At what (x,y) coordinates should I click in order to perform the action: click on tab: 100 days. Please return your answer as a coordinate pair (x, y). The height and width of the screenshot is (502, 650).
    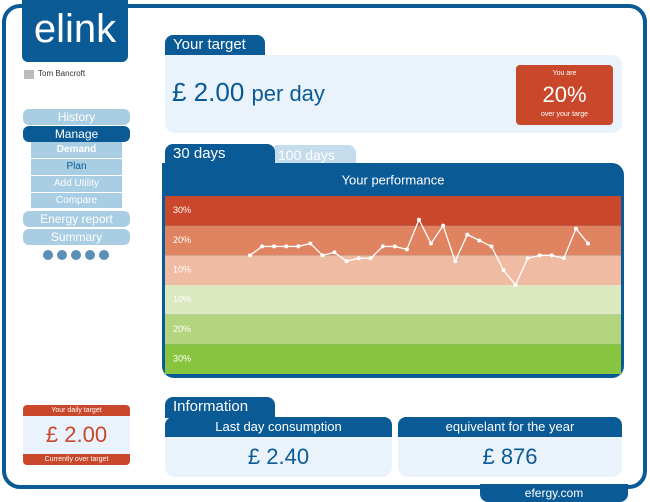
    Looking at the image, I should click on (313, 155).